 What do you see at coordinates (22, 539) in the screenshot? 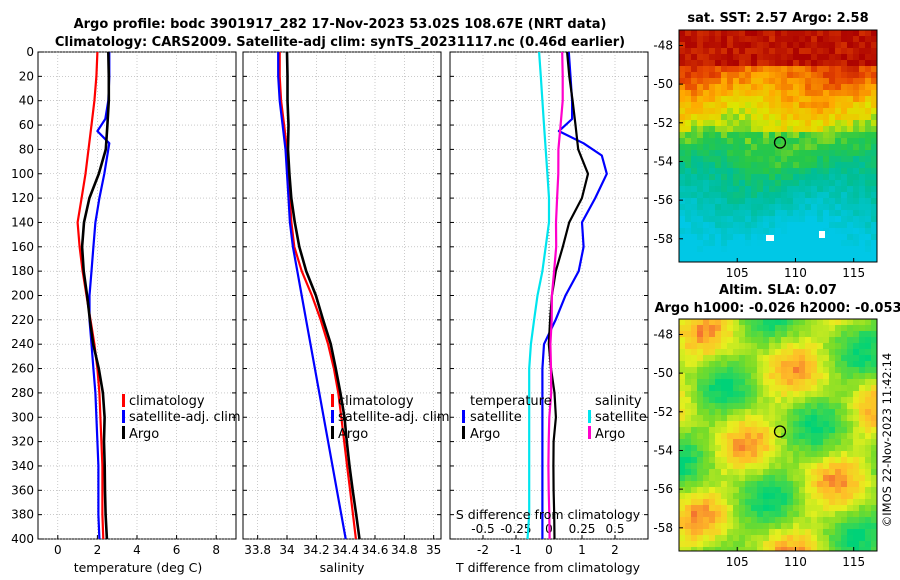
I see `y-tick-label: 400` at bounding box center [22, 539].